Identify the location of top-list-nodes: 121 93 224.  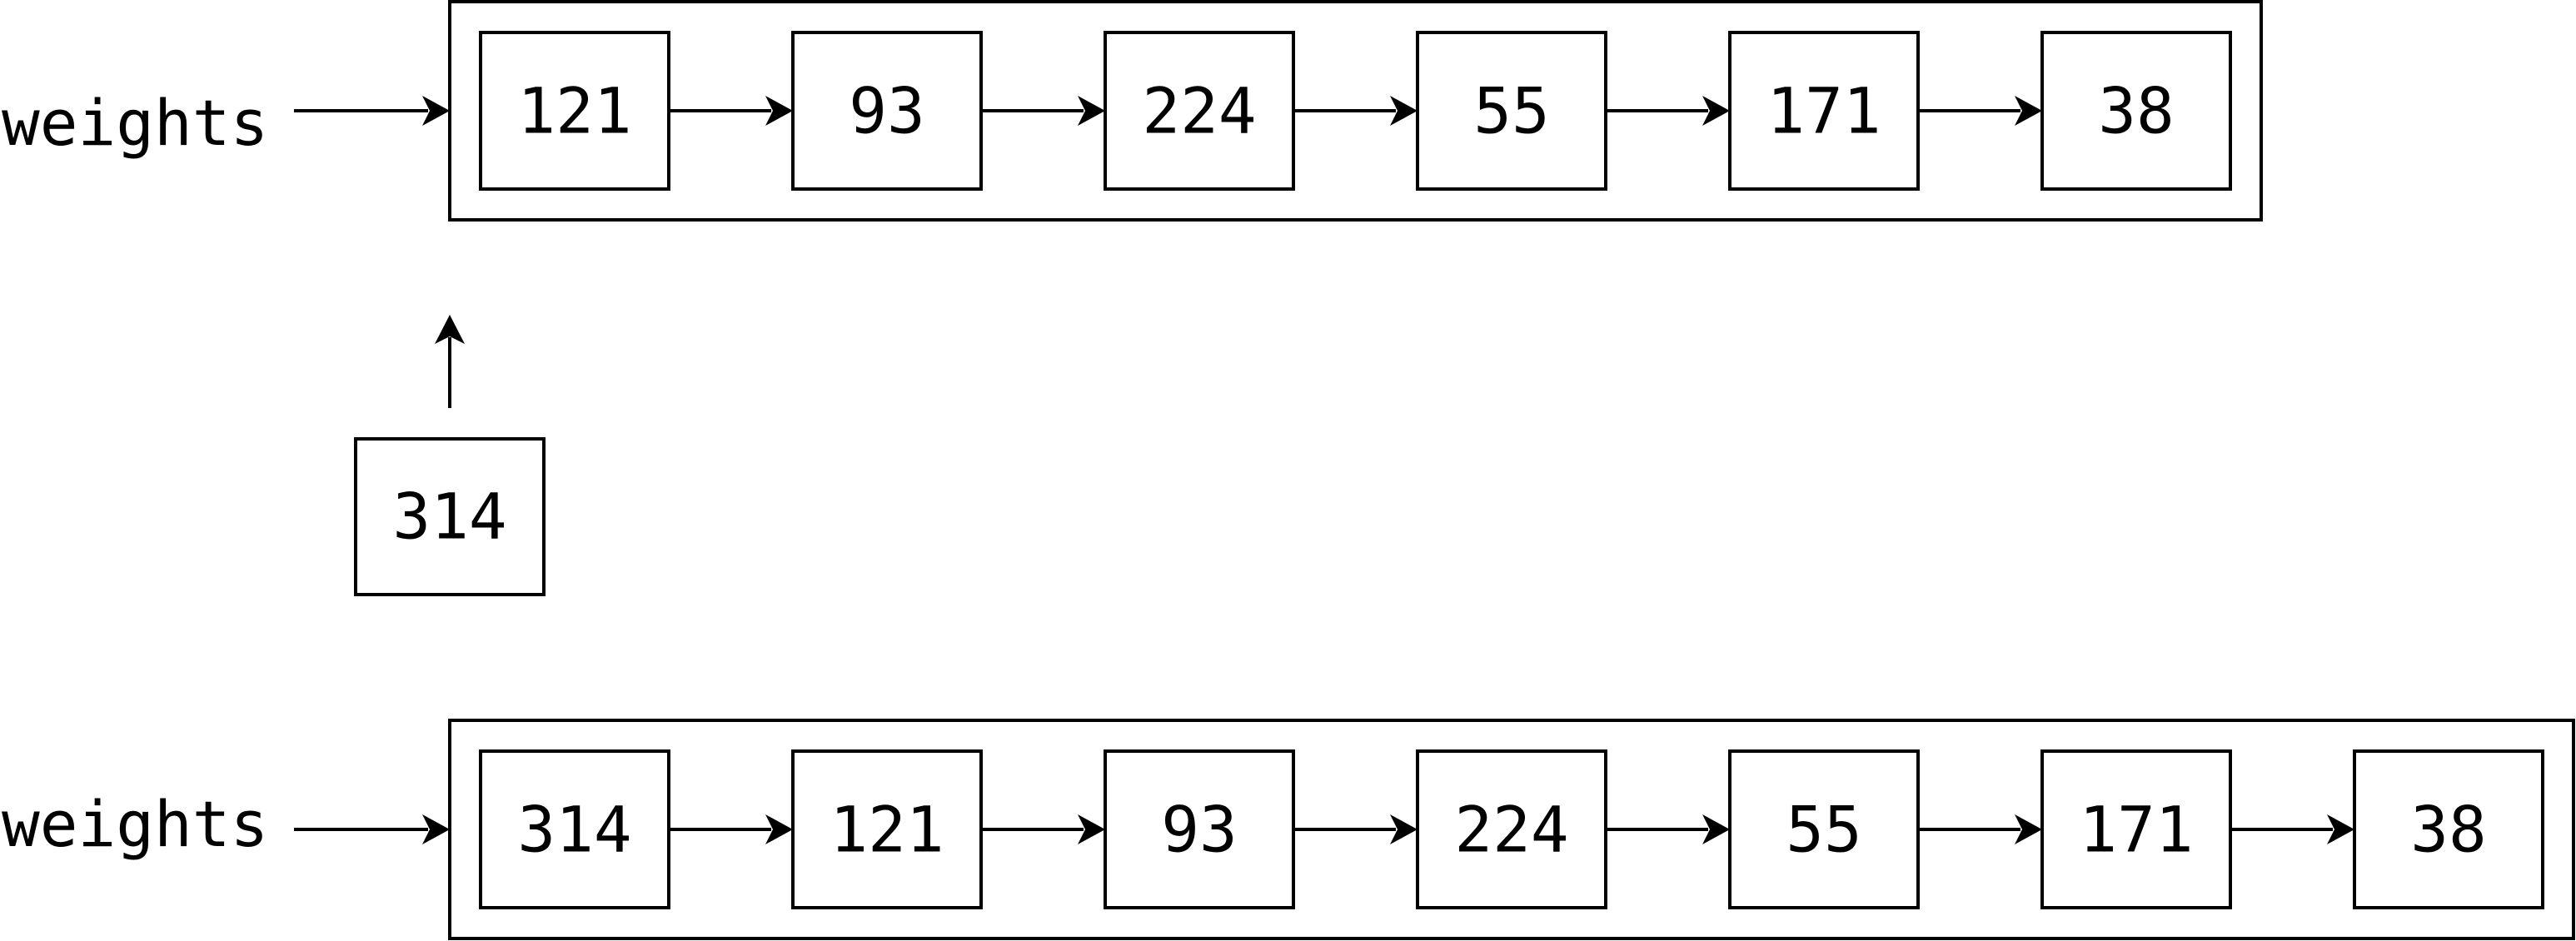
(1355, 111).